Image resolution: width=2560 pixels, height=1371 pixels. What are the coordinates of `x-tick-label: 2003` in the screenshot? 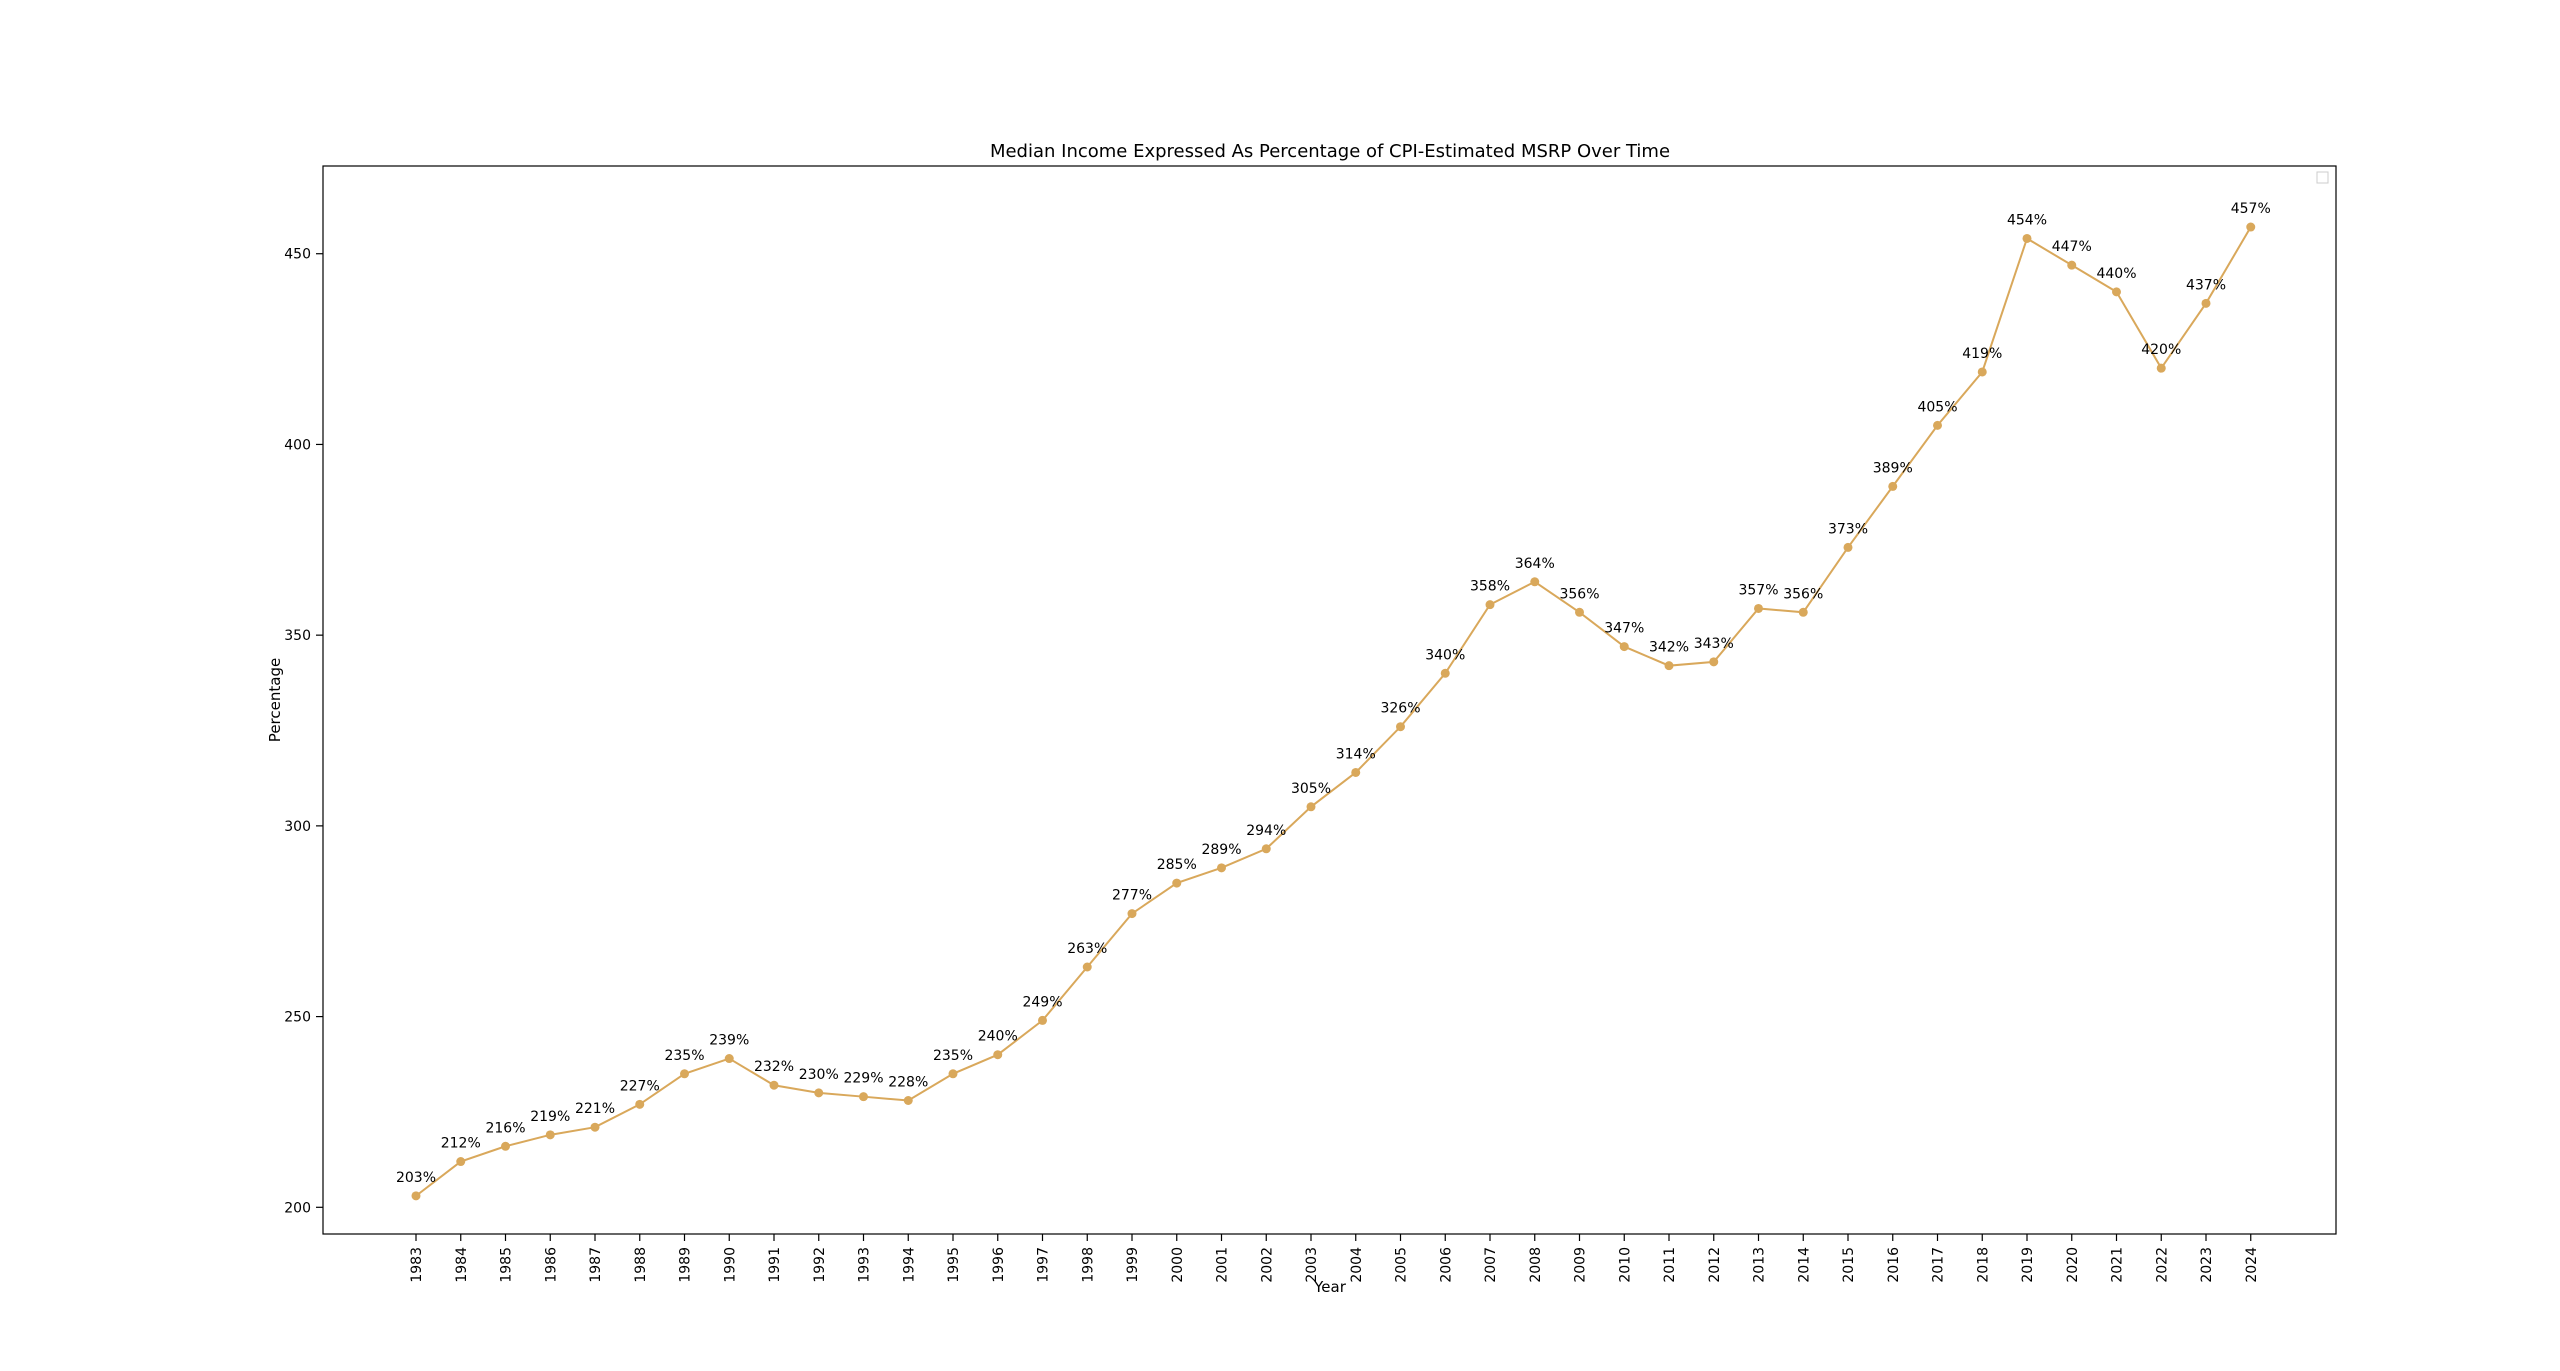 It's located at (1312, 1265).